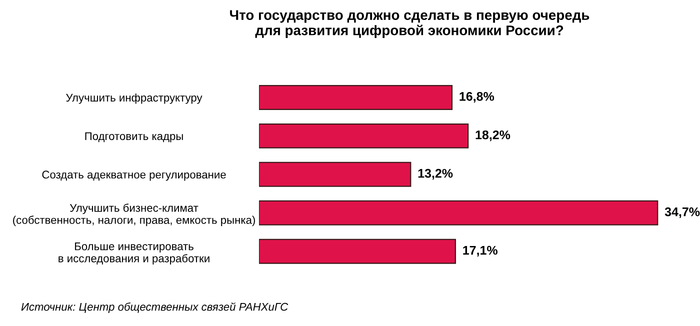  I want to click on y-tick-label: Больше инвестировать в исследования и разработки, so click(134, 253).